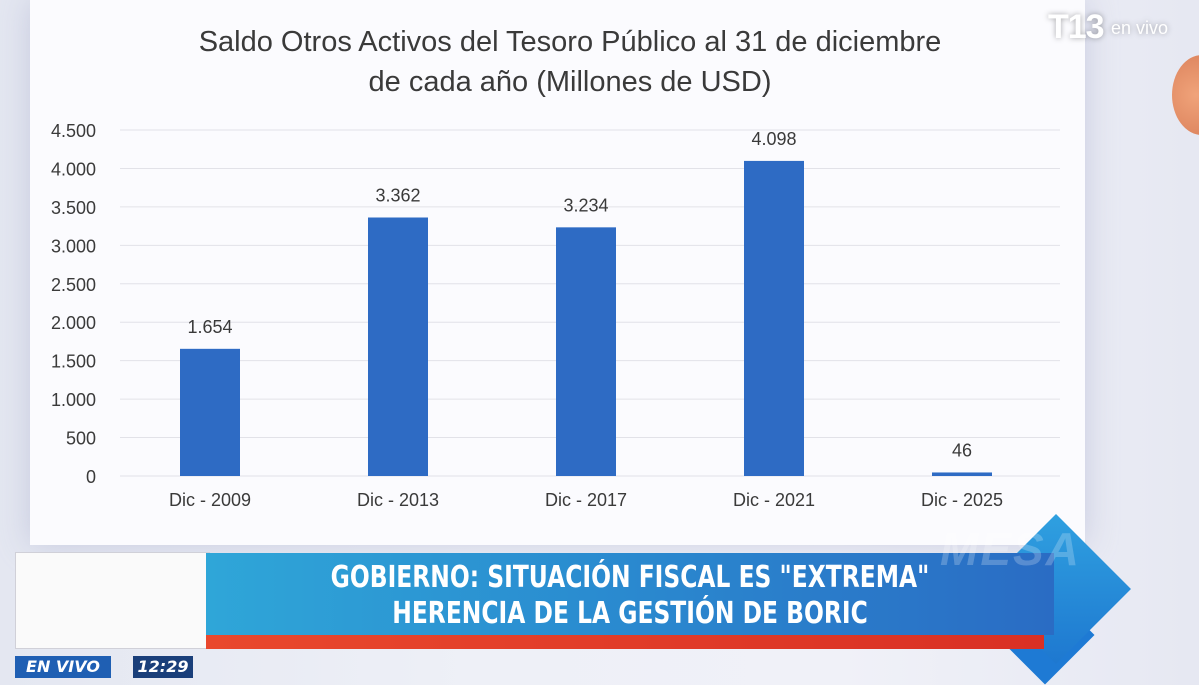 This screenshot has width=1199, height=685. What do you see at coordinates (210, 500) in the screenshot?
I see `x-category-label: Dic - 2009` at bounding box center [210, 500].